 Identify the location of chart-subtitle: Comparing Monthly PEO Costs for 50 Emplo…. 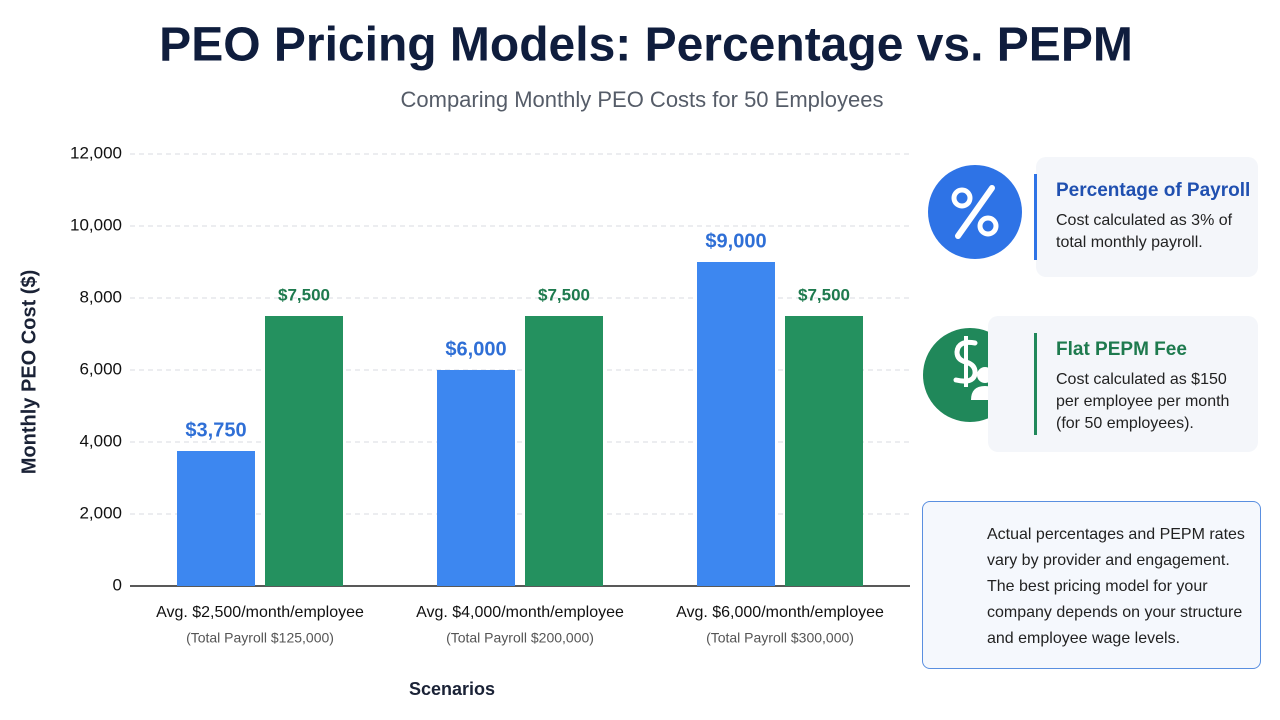
(642, 99).